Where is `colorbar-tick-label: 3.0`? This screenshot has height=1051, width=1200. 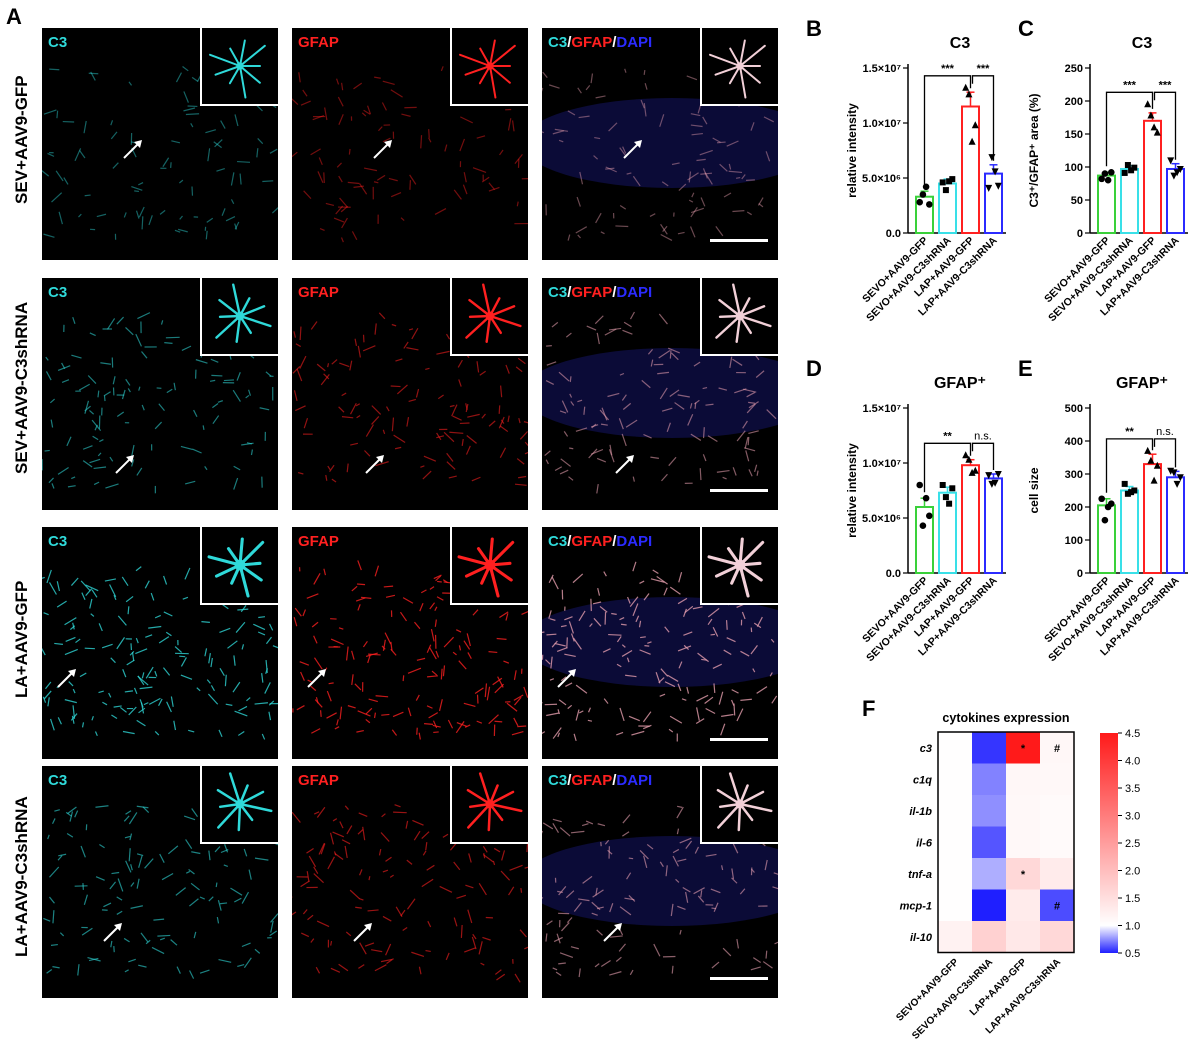 colorbar-tick-label: 3.0 is located at coordinates (1132, 817).